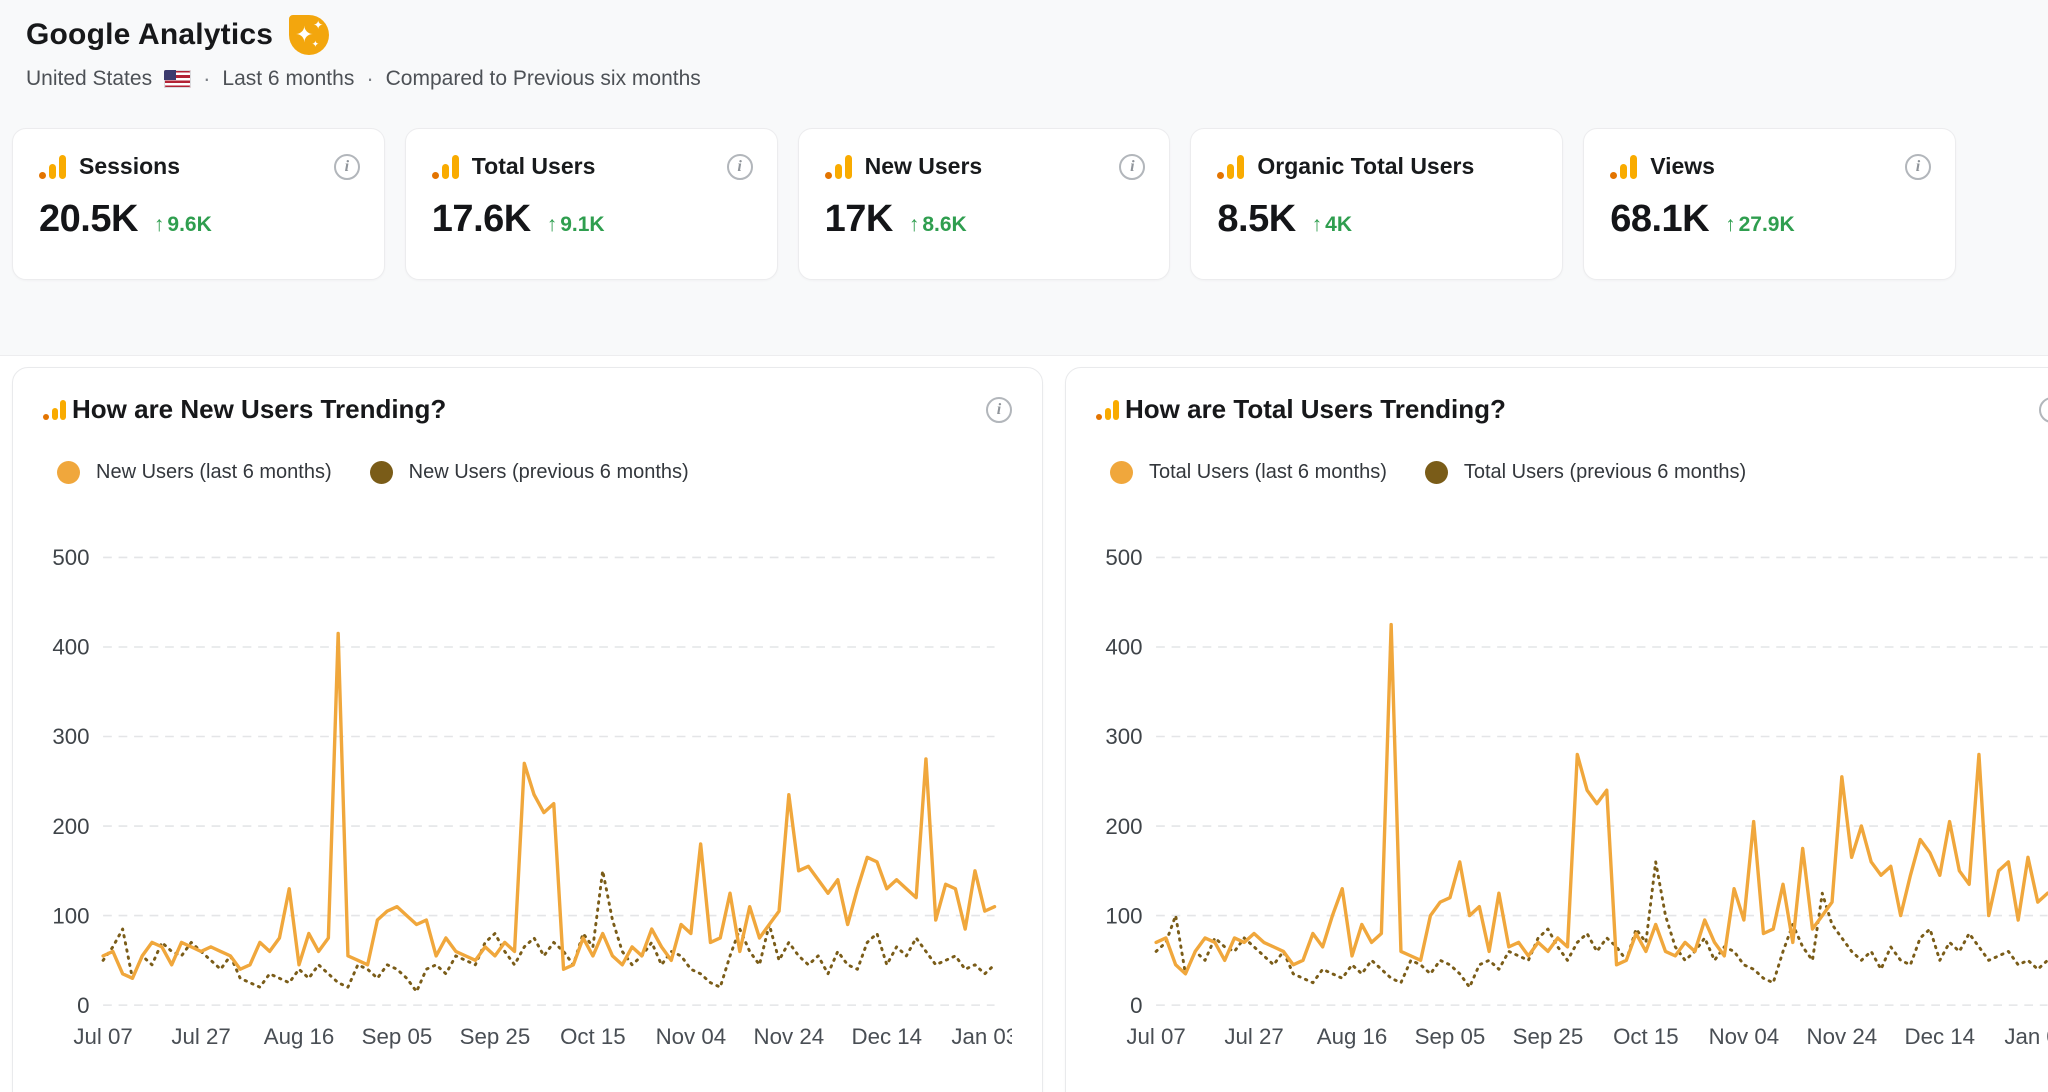 This screenshot has width=2048, height=1092. I want to click on legend-label: New Users (last 6 months), so click(214, 472).